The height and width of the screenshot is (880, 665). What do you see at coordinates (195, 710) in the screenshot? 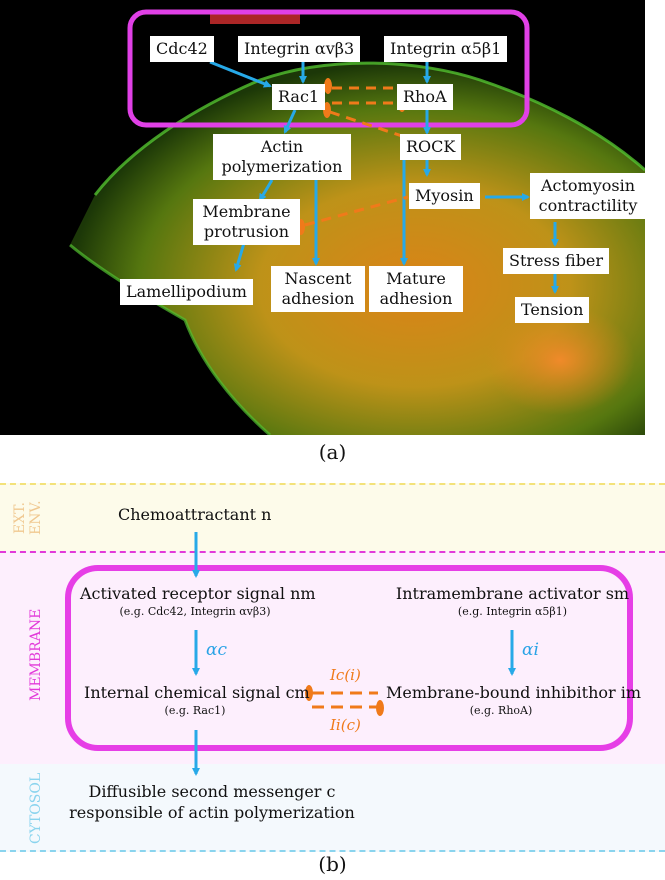
I see `internal-signal-example: (e.g. Rac1)` at bounding box center [195, 710].